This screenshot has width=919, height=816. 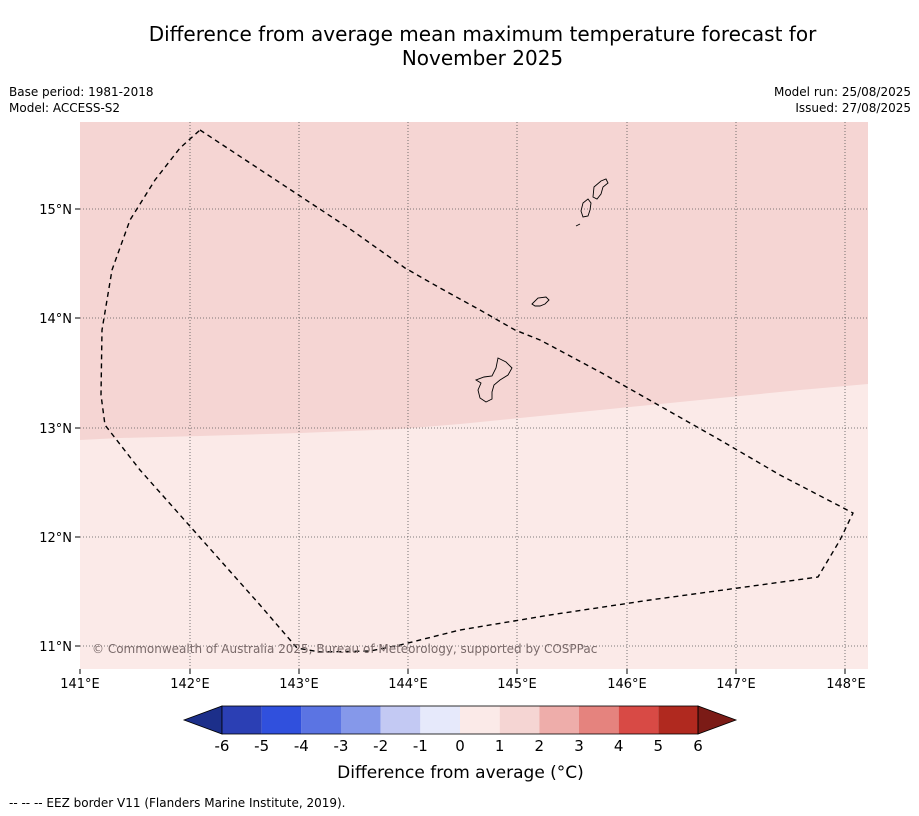 What do you see at coordinates (517, 684) in the screenshot?
I see `lon-tick: 145°E` at bounding box center [517, 684].